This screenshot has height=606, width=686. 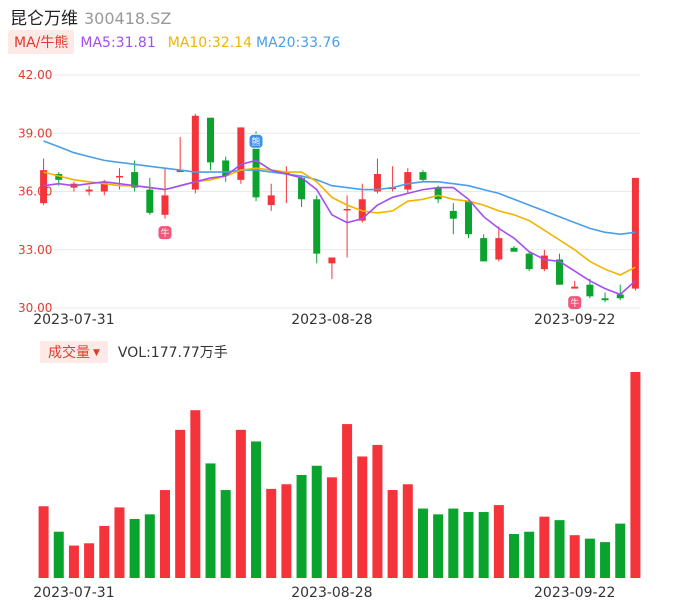 I want to click on volume-indicator-button: 成交量 ▼, so click(x=74, y=352).